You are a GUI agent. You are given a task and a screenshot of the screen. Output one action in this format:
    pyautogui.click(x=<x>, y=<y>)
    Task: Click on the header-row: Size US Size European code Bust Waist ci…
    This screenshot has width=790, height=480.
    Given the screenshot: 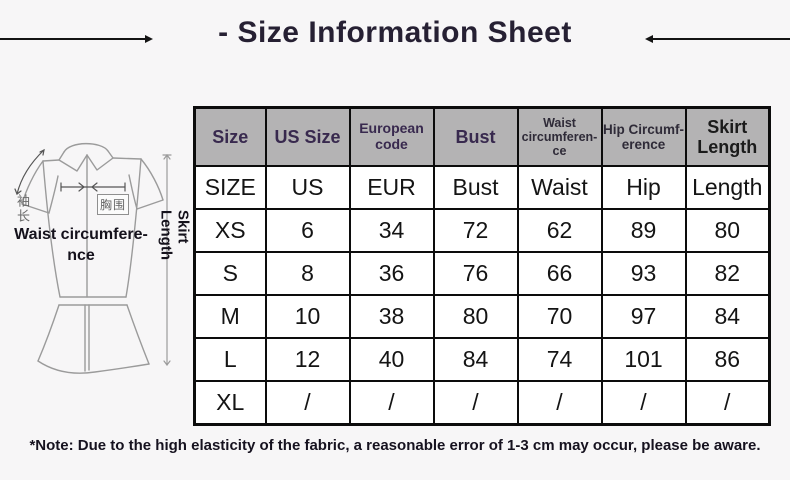 What is the action you would take?
    pyautogui.click(x=482, y=136)
    